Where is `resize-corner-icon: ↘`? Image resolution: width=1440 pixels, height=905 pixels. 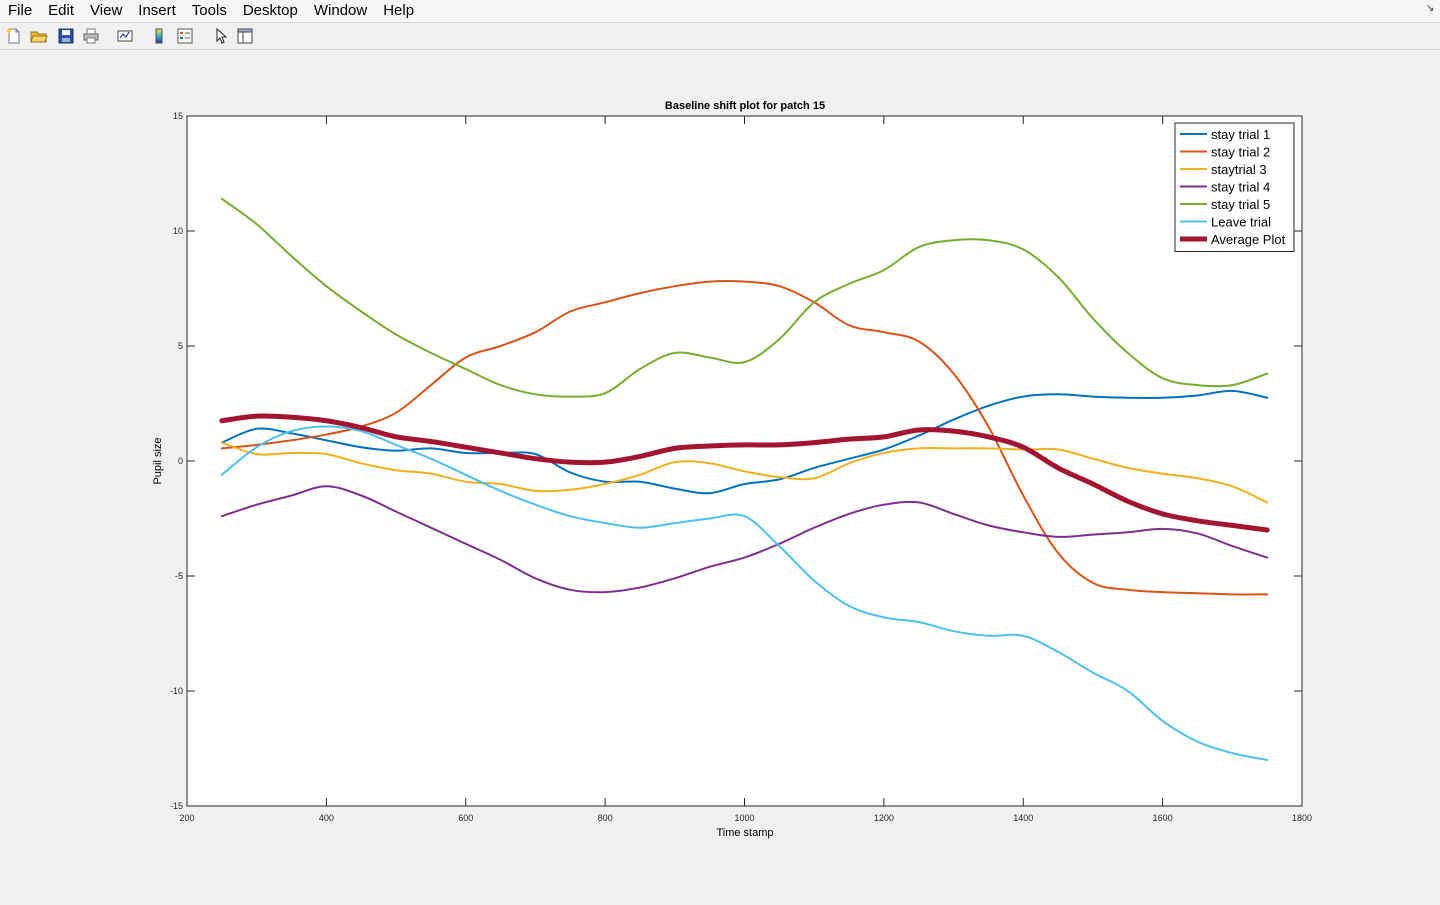
resize-corner-icon: ↘ is located at coordinates (1430, 8).